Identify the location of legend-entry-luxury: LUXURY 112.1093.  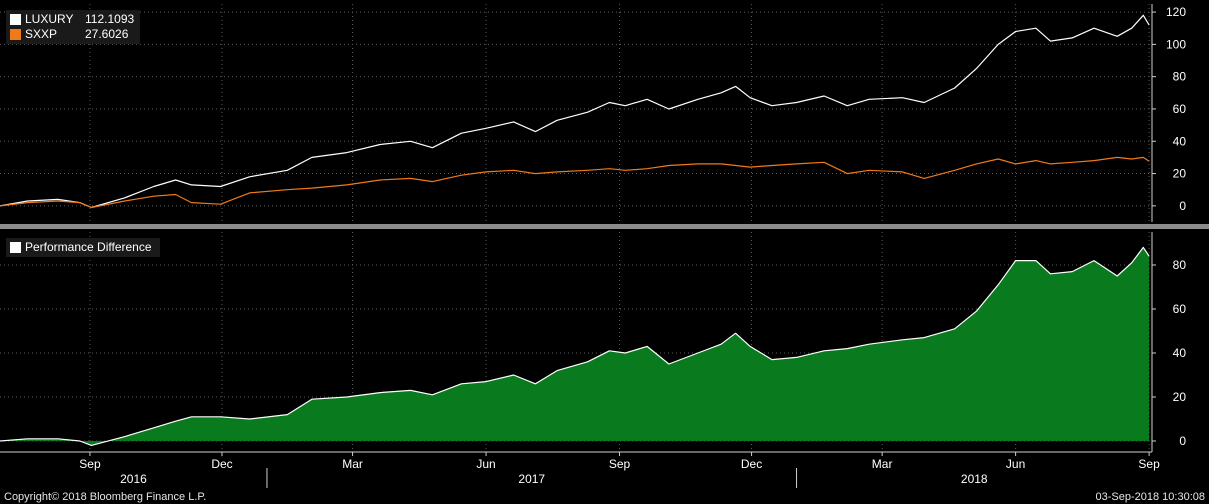
(72, 19).